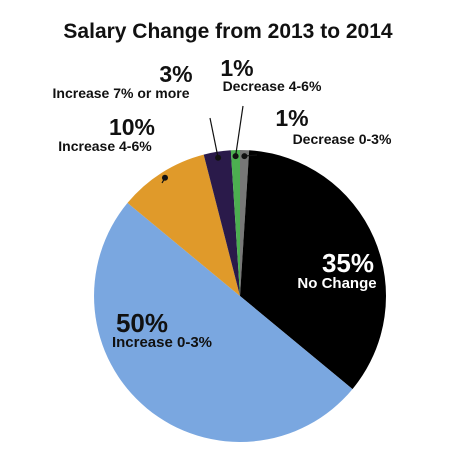  Describe the element at coordinates (175, 74) in the screenshot. I see `slice-value-label-increase-7-plus: 3%` at that location.